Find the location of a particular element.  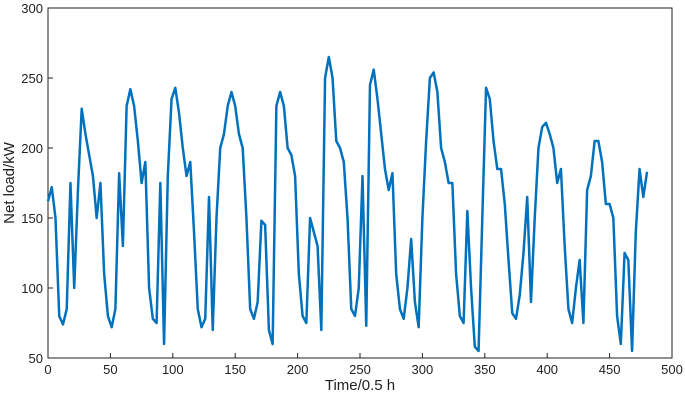

x-tick-label: 400 is located at coordinates (547, 369).